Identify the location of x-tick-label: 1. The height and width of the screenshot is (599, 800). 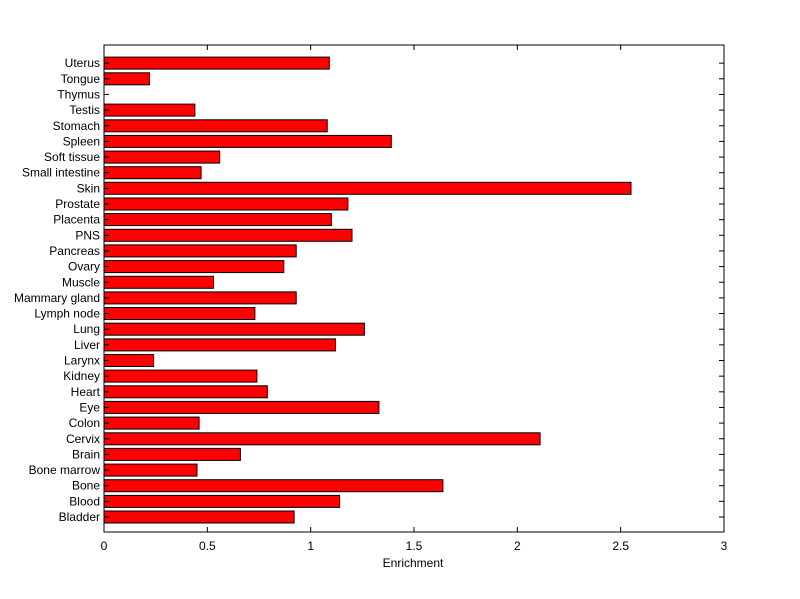
(310, 546).